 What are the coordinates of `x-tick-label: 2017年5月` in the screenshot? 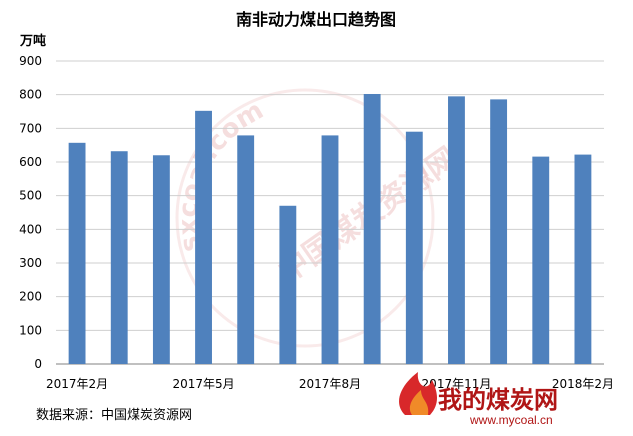 It's located at (203, 384).